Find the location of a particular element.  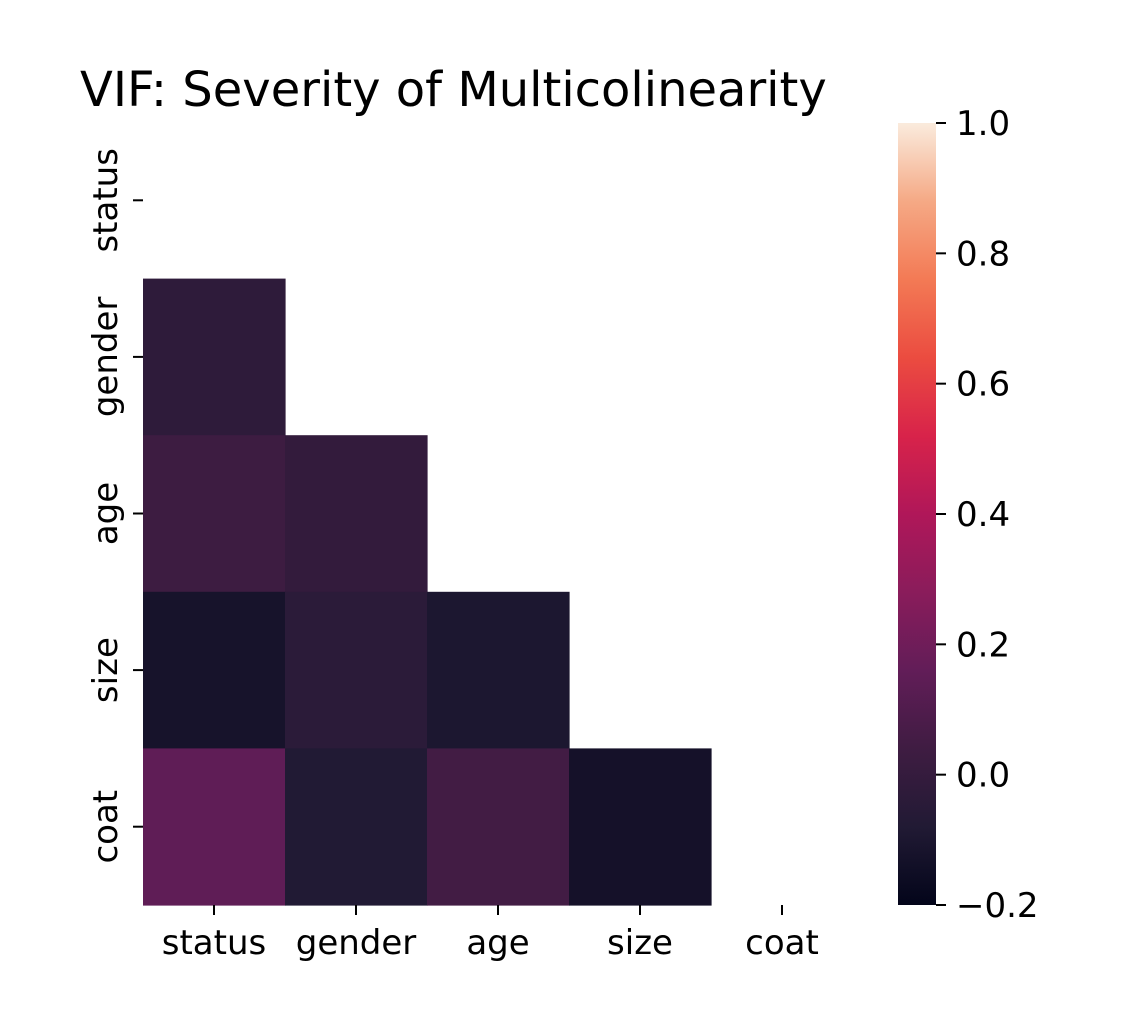

colorbar-tick-label: 0.2 is located at coordinates (983, 645).